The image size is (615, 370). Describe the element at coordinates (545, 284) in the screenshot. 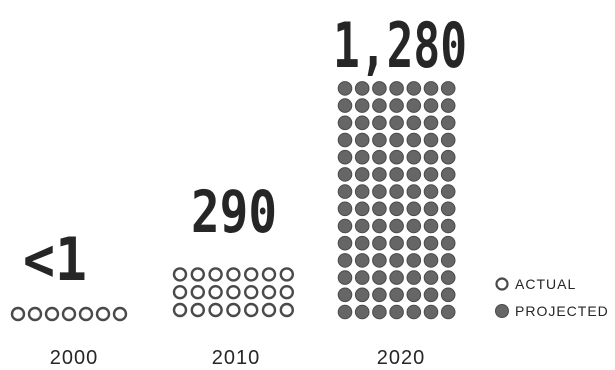

I see `legend-label-actual: ACTUAL` at that location.